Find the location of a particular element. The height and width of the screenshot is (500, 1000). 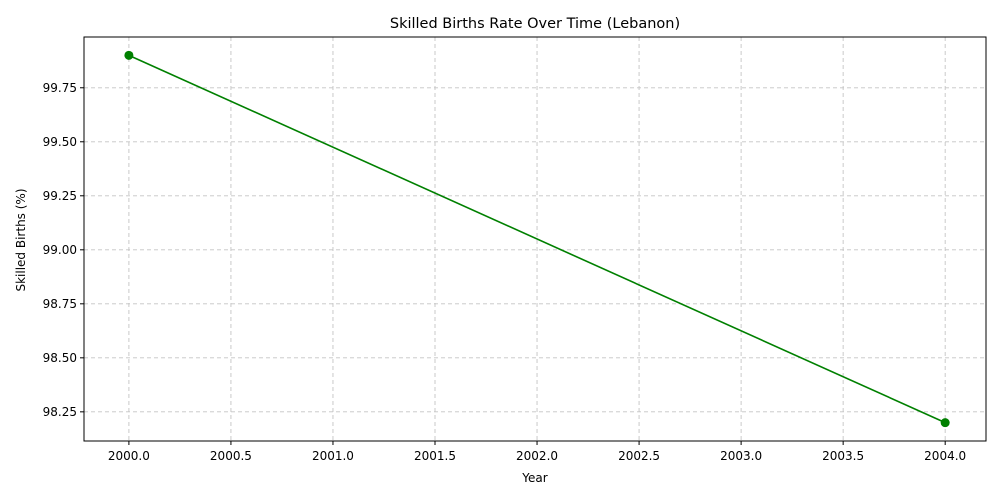

x-tick-label: 2000.0 is located at coordinates (129, 456).